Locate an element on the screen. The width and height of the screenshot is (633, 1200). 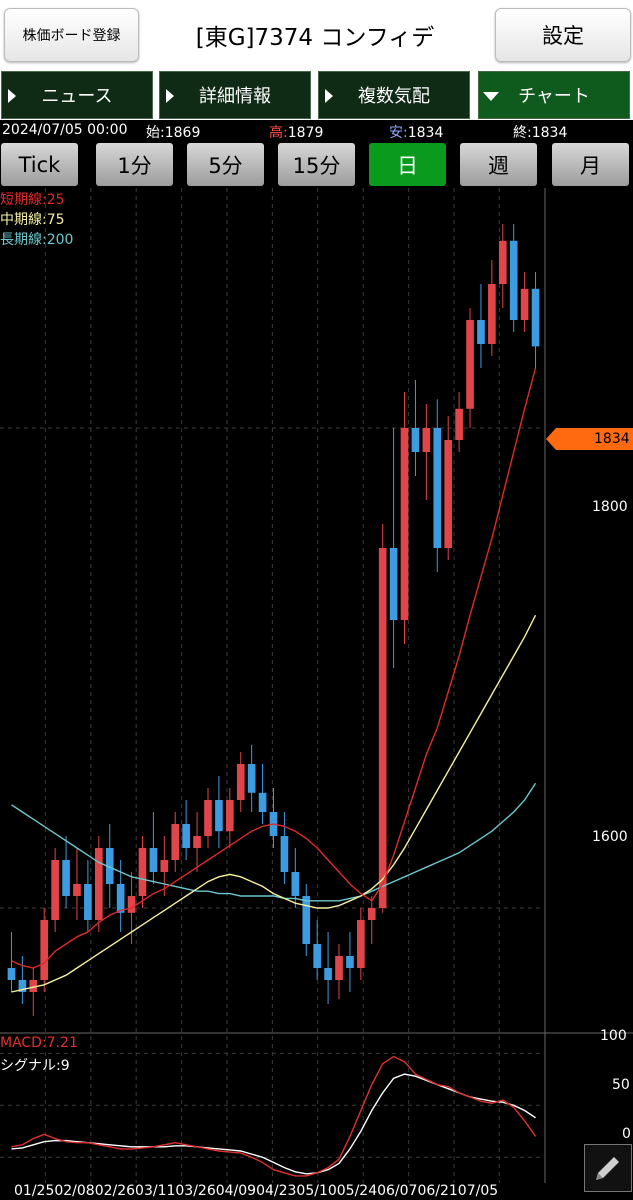
tab-news: ニュース is located at coordinates (77, 95).